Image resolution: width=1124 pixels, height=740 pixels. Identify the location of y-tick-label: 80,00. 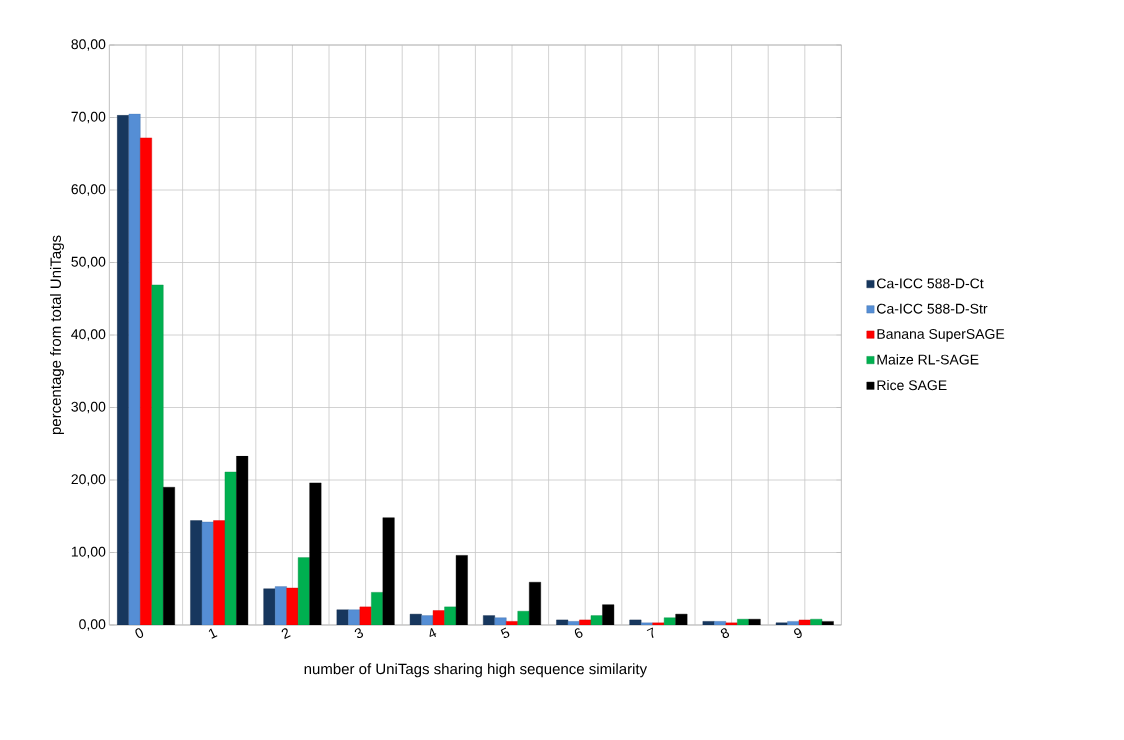
(88, 45).